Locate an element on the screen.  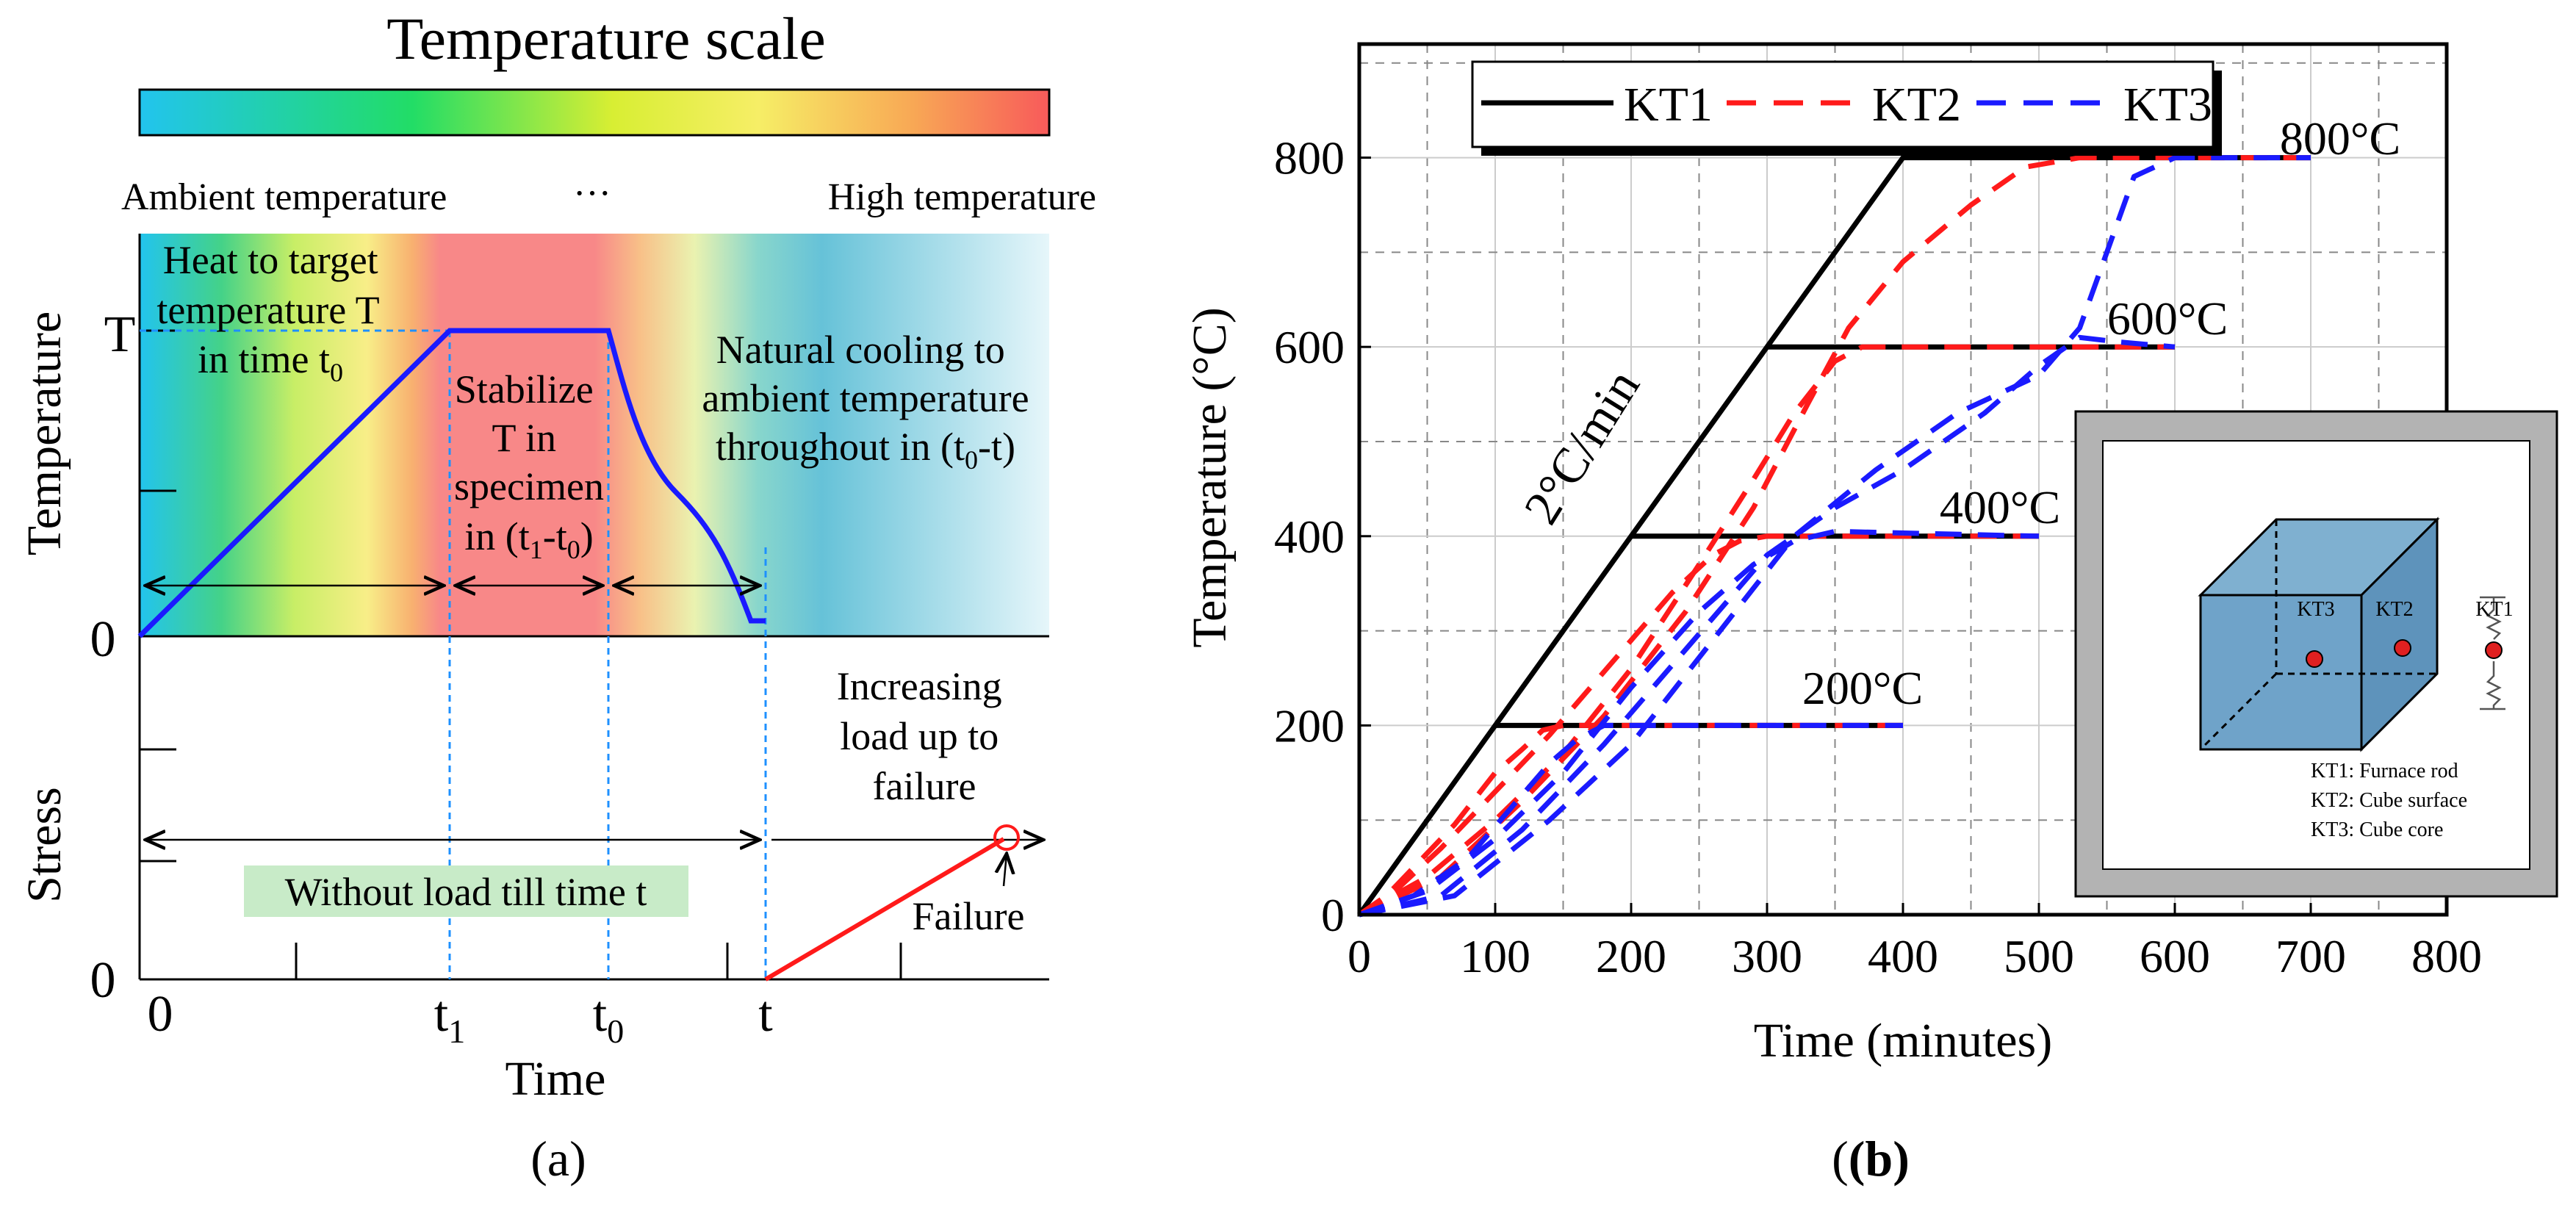
legend-label-kt2: KT2 is located at coordinates (1916, 105).